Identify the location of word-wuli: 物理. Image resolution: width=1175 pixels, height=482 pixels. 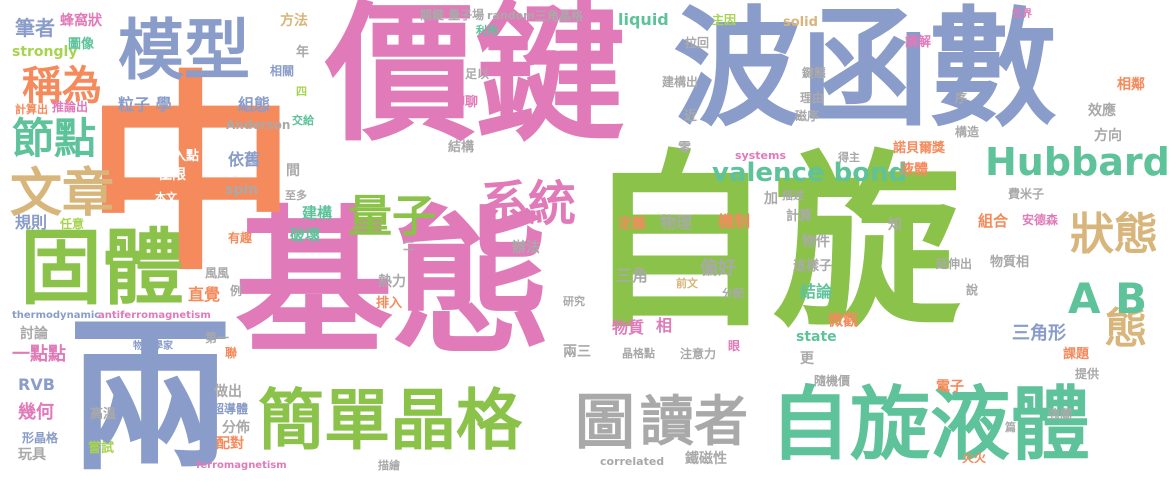
(676, 222).